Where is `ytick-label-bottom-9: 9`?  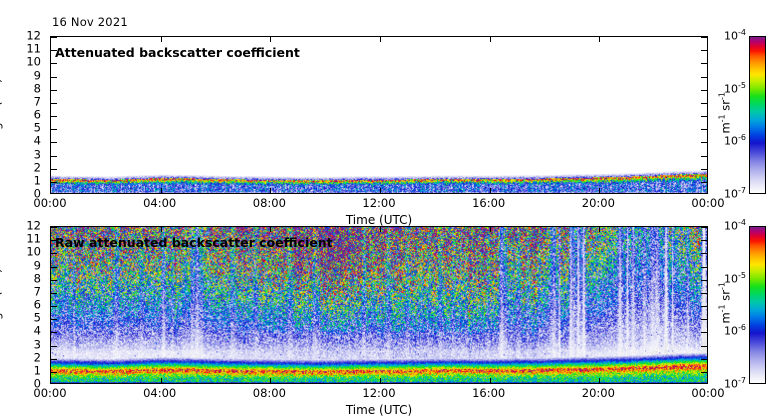
ytick-label-bottom-9: 9 is located at coordinates (37, 264).